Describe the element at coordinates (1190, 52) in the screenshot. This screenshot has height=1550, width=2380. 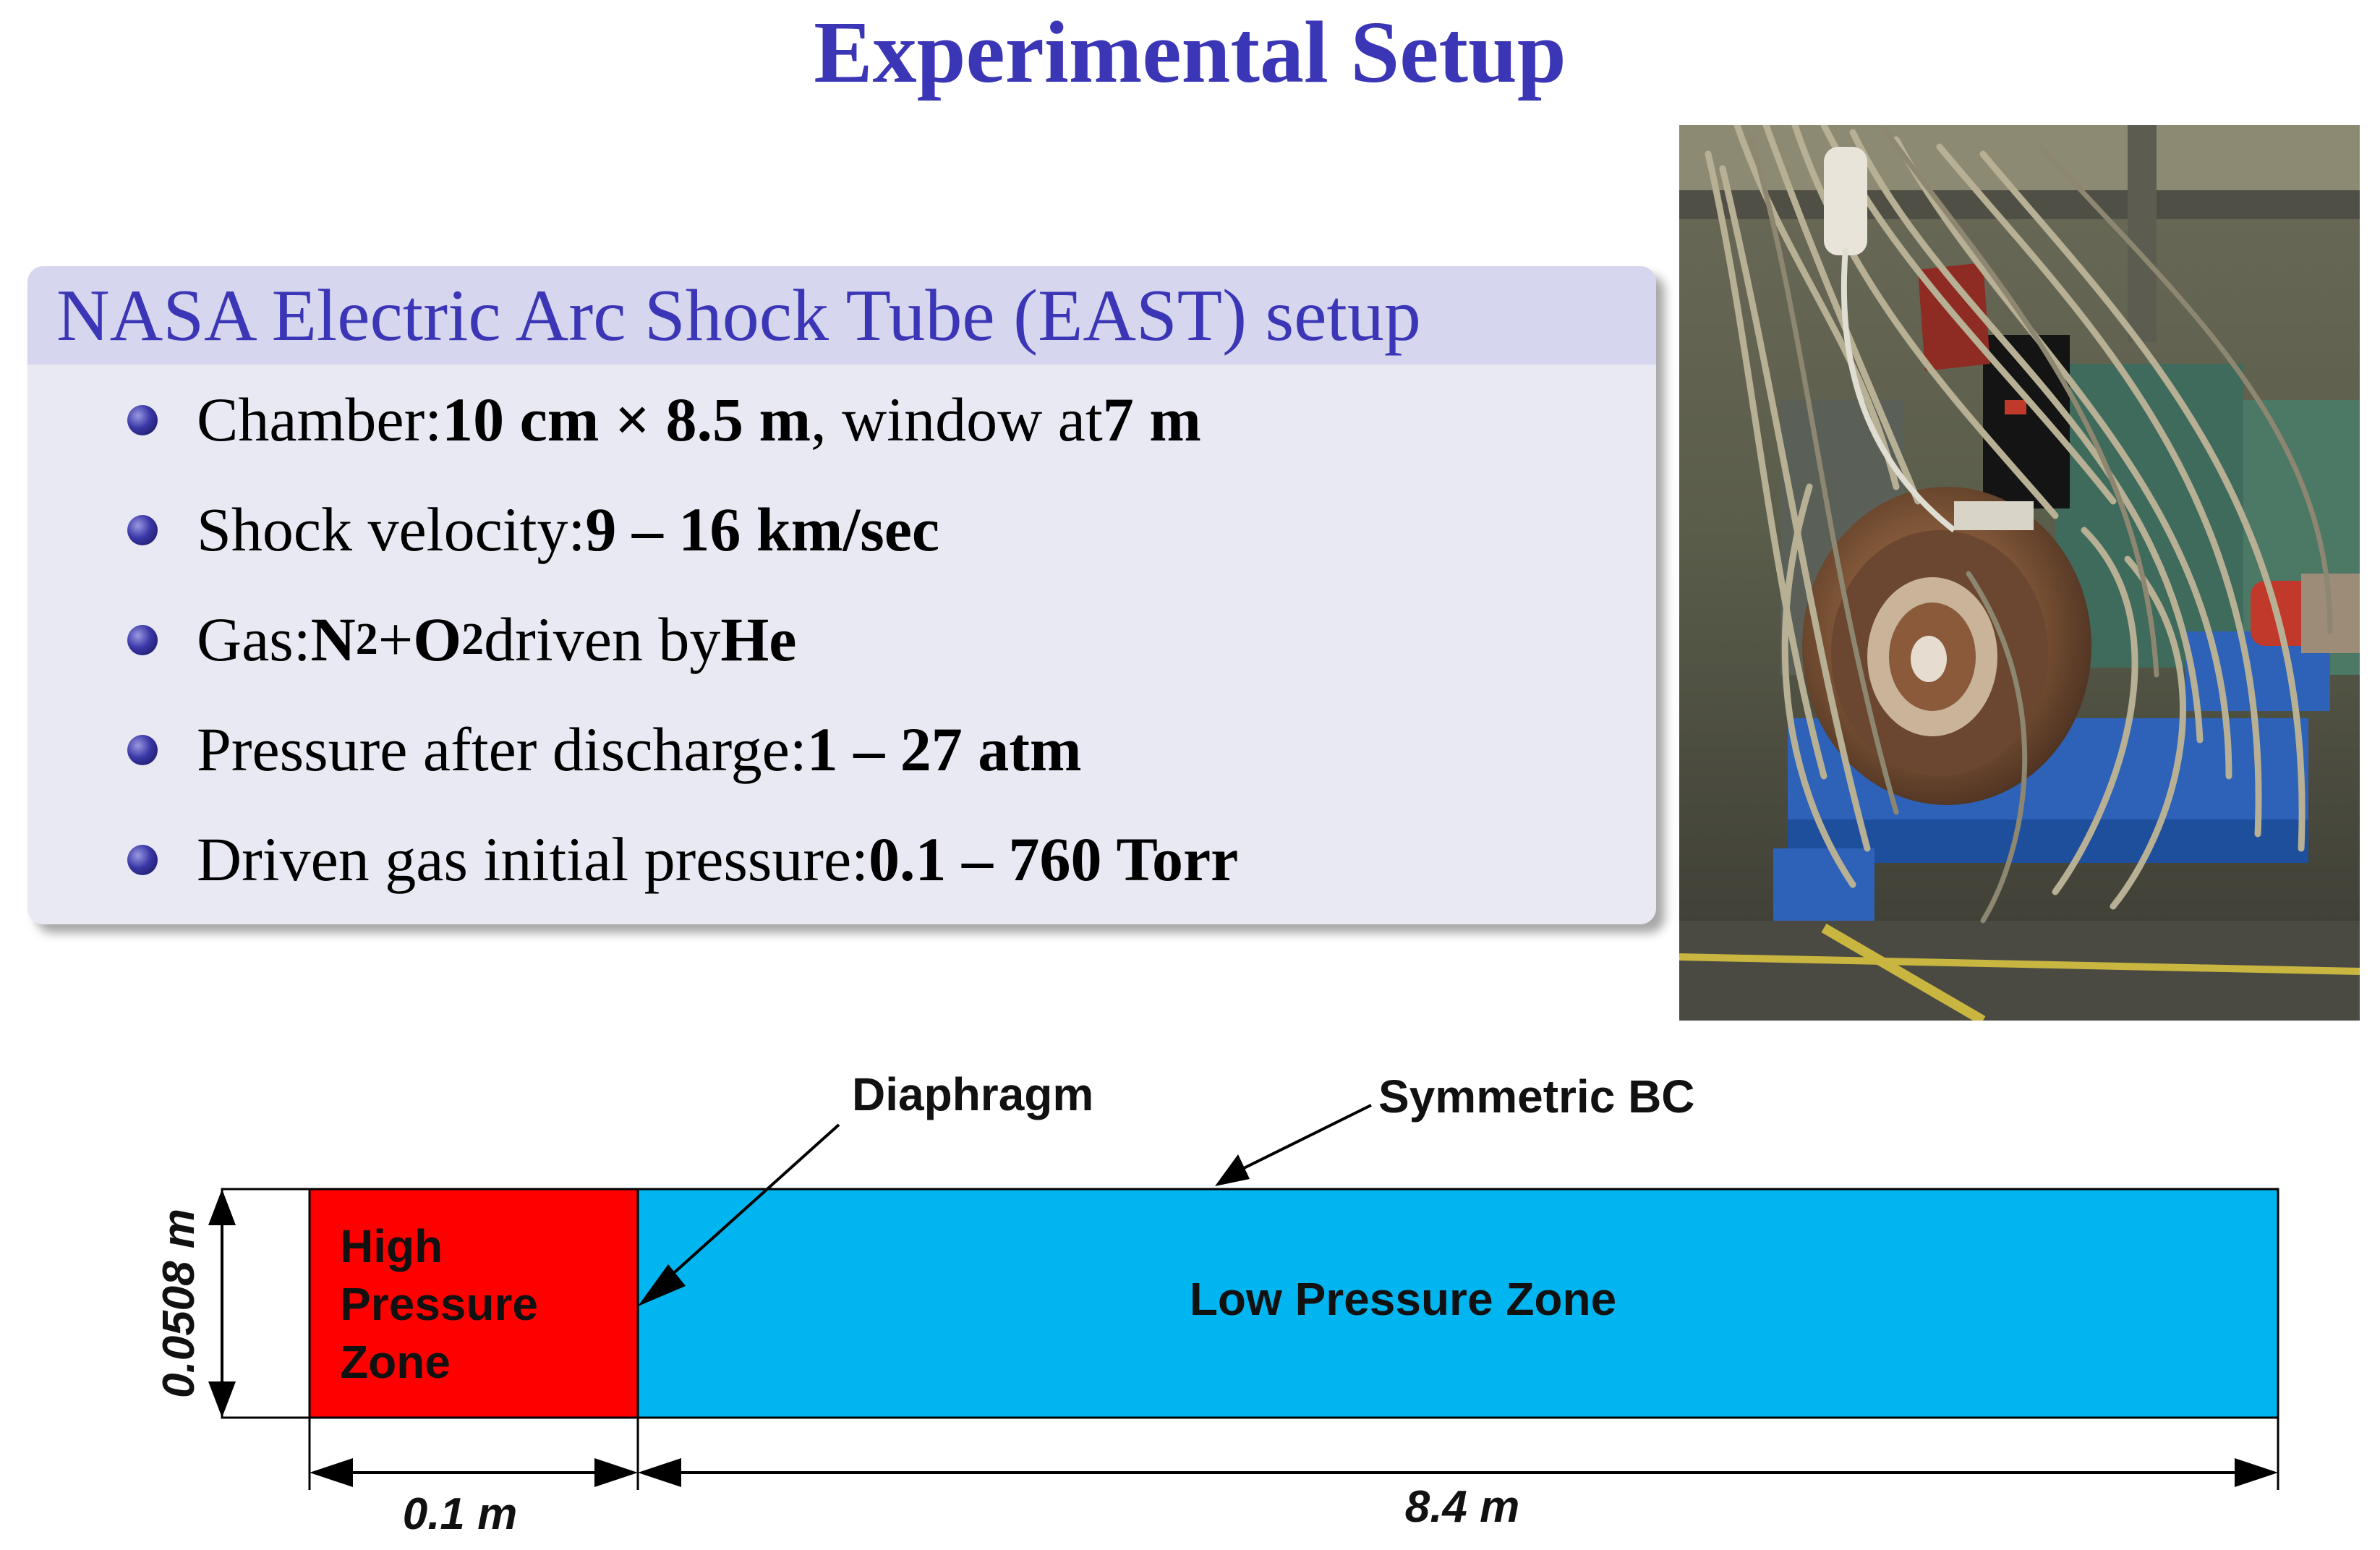
I see `slide-title: Experimental Setup` at that location.